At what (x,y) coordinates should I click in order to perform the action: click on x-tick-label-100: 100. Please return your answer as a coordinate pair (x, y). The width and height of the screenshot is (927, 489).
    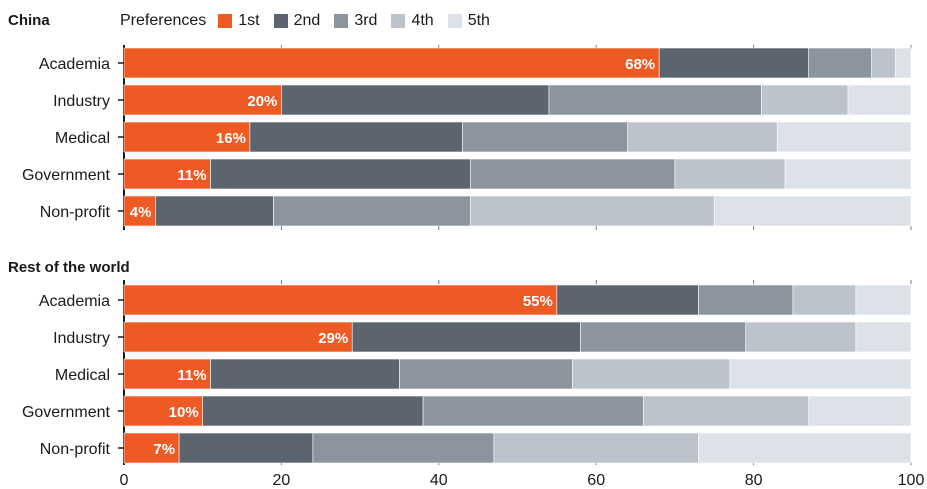
    Looking at the image, I should click on (911, 480).